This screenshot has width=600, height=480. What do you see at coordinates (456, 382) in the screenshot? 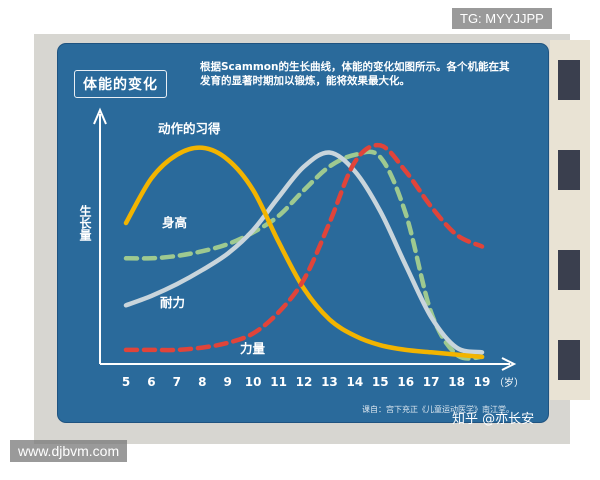
I see `x-tick-label: 18` at bounding box center [456, 382].